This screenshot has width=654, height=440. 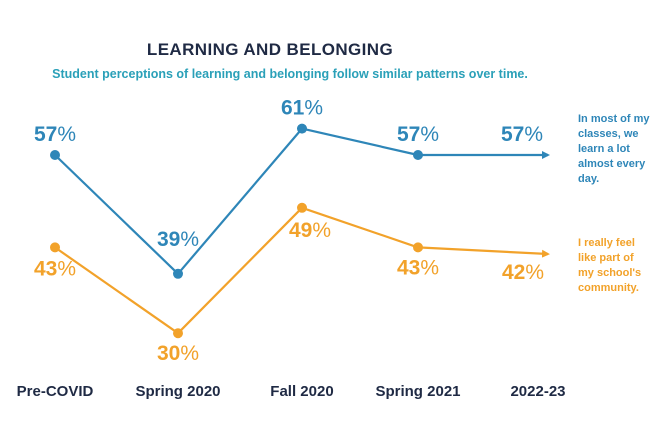 I want to click on data-label-1-2: 49%, so click(x=310, y=230).